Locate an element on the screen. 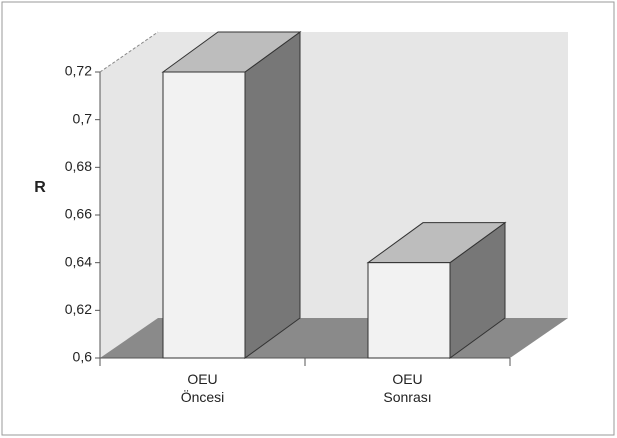 This screenshot has width=617, height=438. y-tick-label: 0,68 is located at coordinates (78, 166).